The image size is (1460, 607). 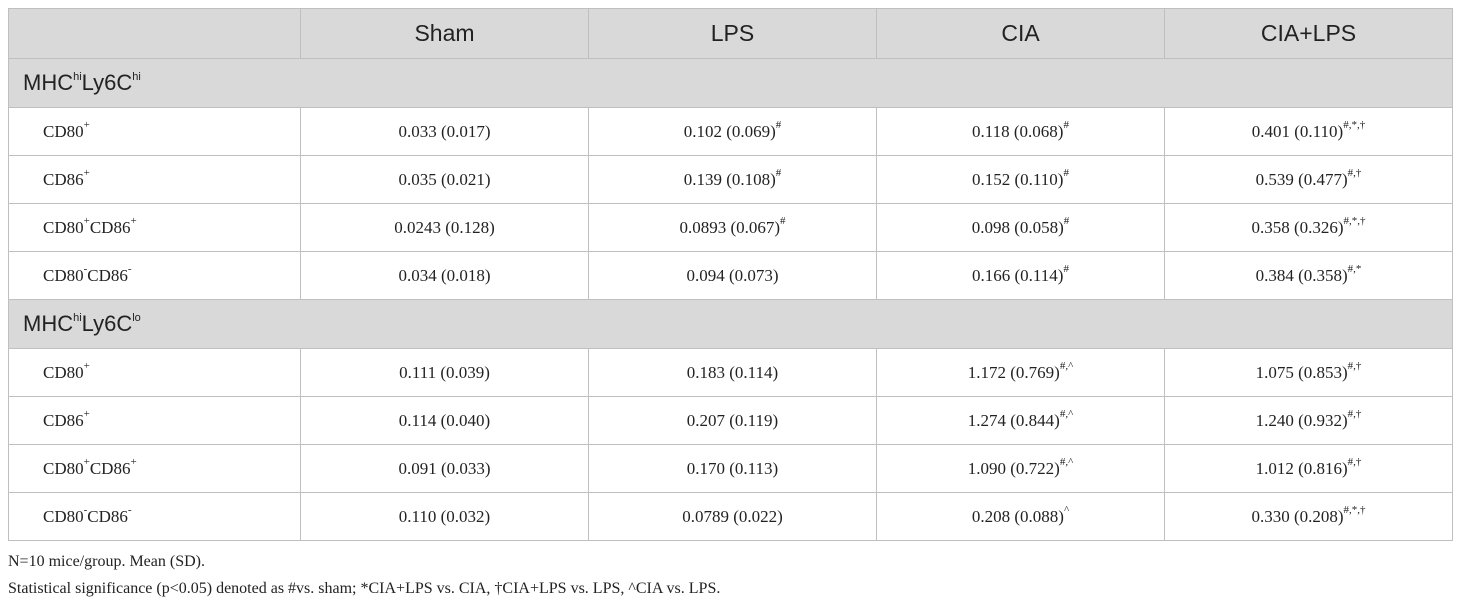 I want to click on table-cell: 1.075 (0.853)#,†, so click(x=1308, y=372).